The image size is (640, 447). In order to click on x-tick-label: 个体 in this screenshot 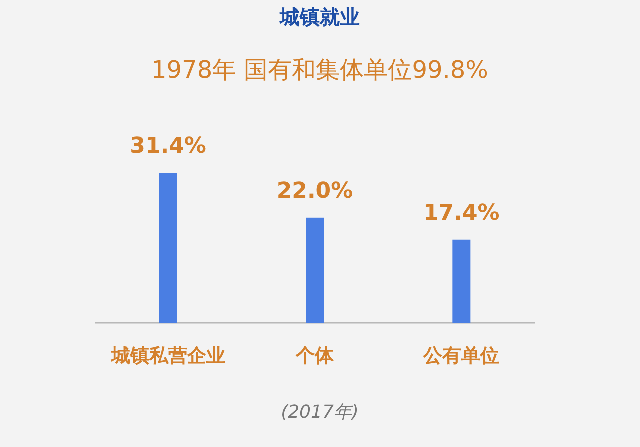, I will do `click(315, 356)`.